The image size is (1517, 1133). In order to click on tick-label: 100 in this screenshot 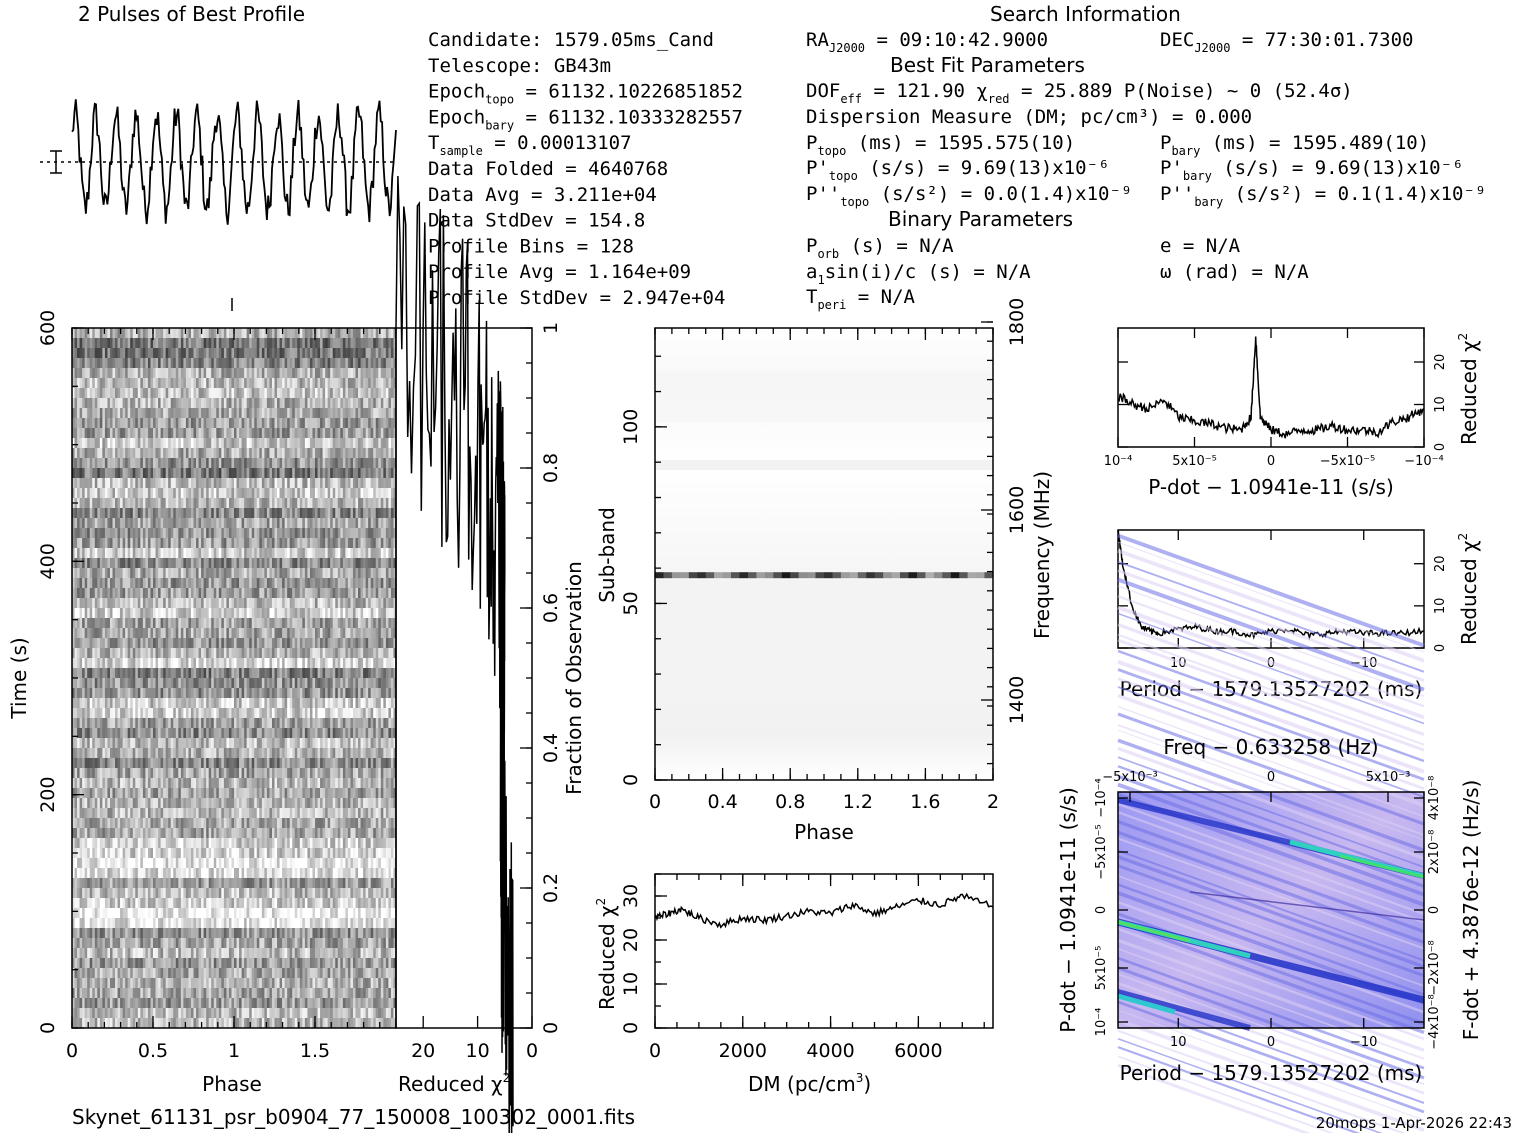, I will do `click(631, 427)`.